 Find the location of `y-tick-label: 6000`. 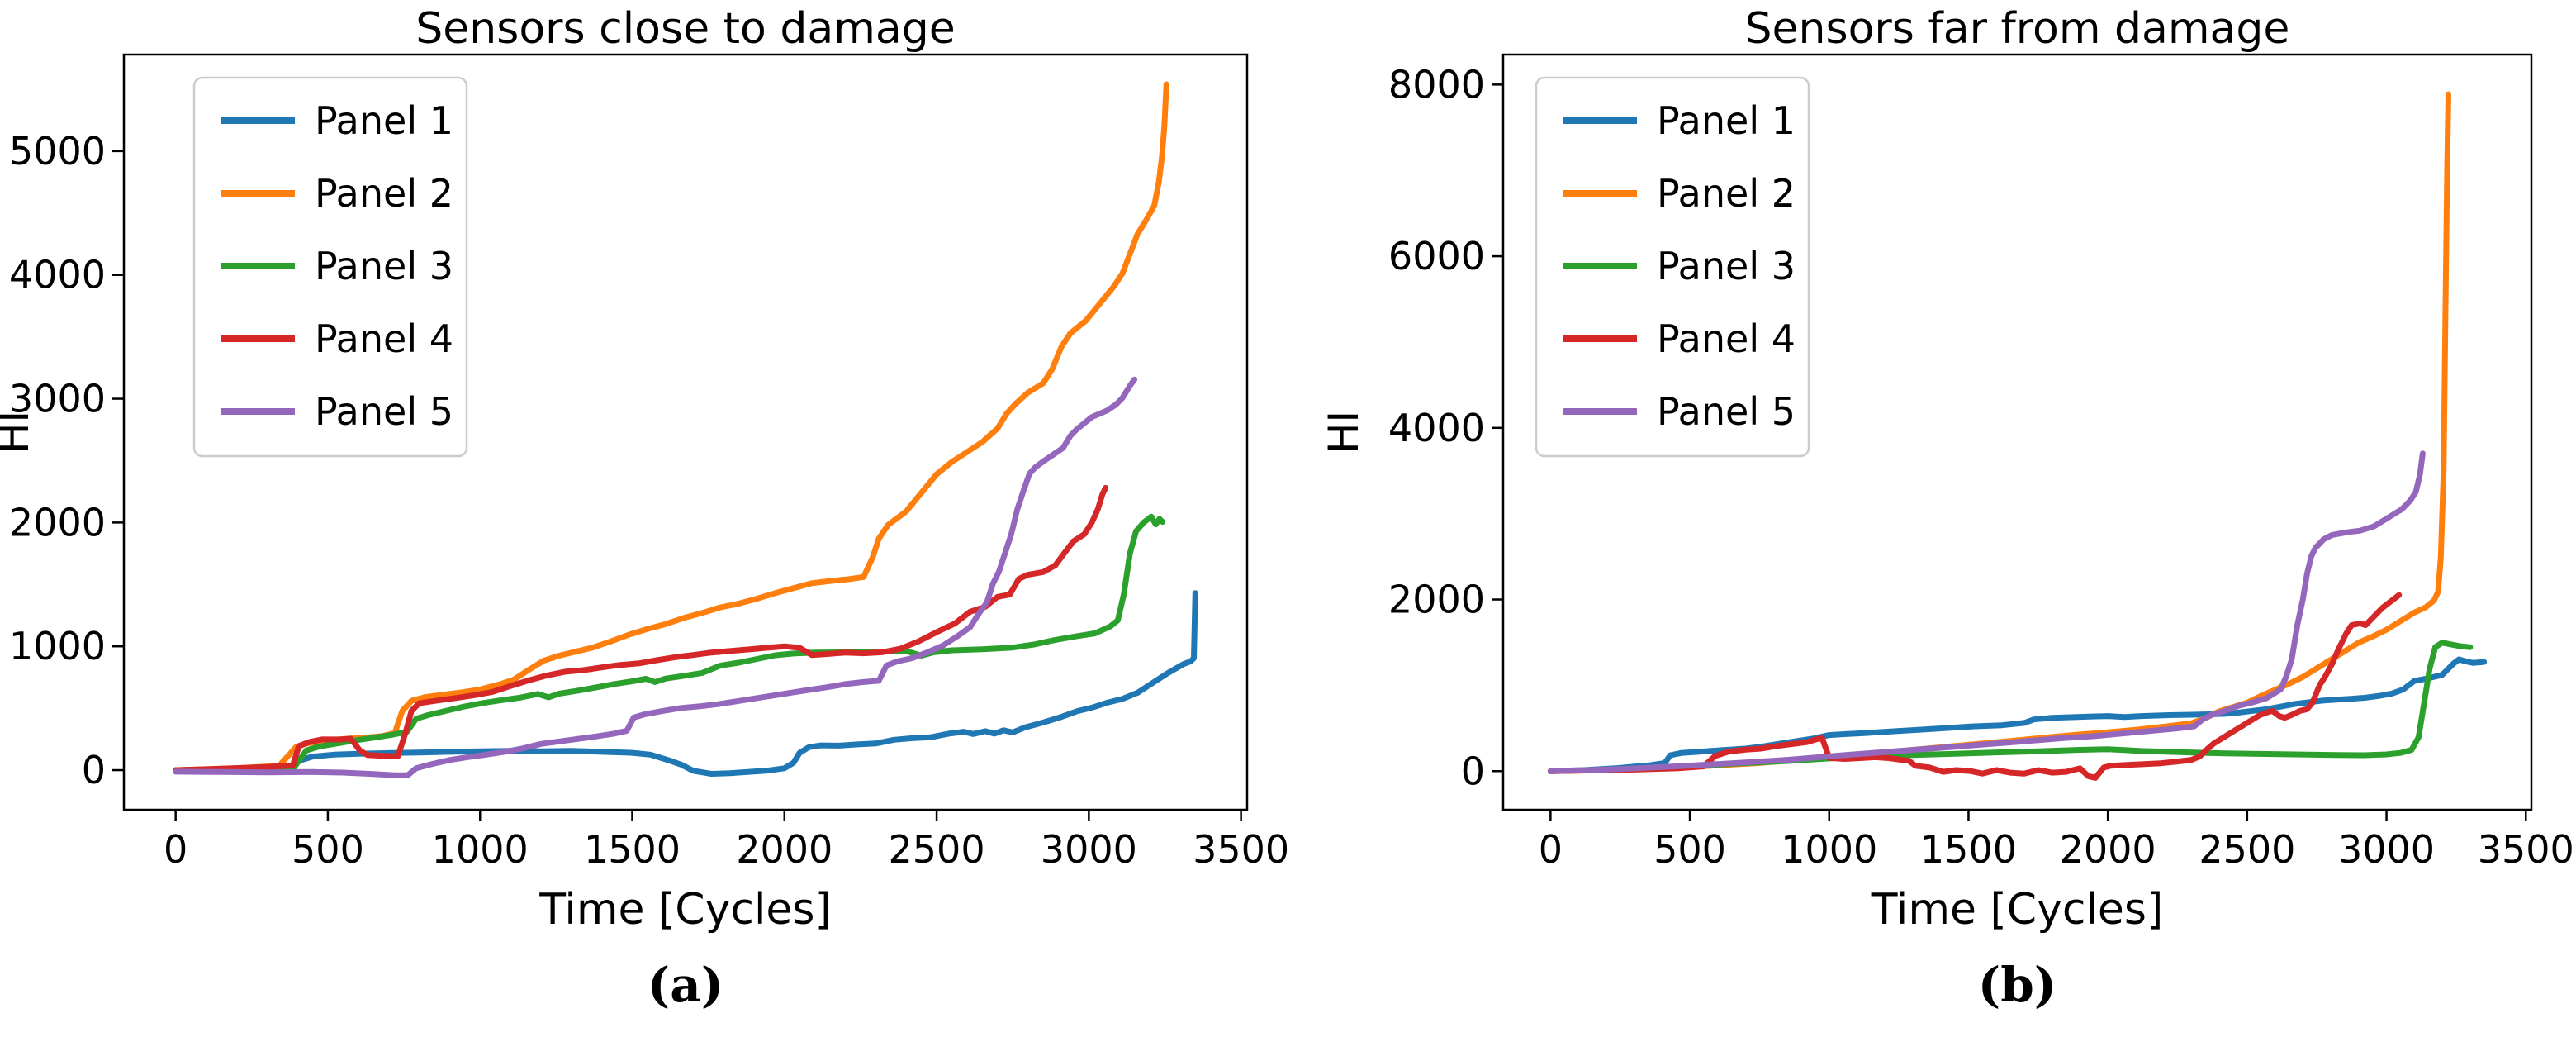

y-tick-label: 6000 is located at coordinates (1436, 256).